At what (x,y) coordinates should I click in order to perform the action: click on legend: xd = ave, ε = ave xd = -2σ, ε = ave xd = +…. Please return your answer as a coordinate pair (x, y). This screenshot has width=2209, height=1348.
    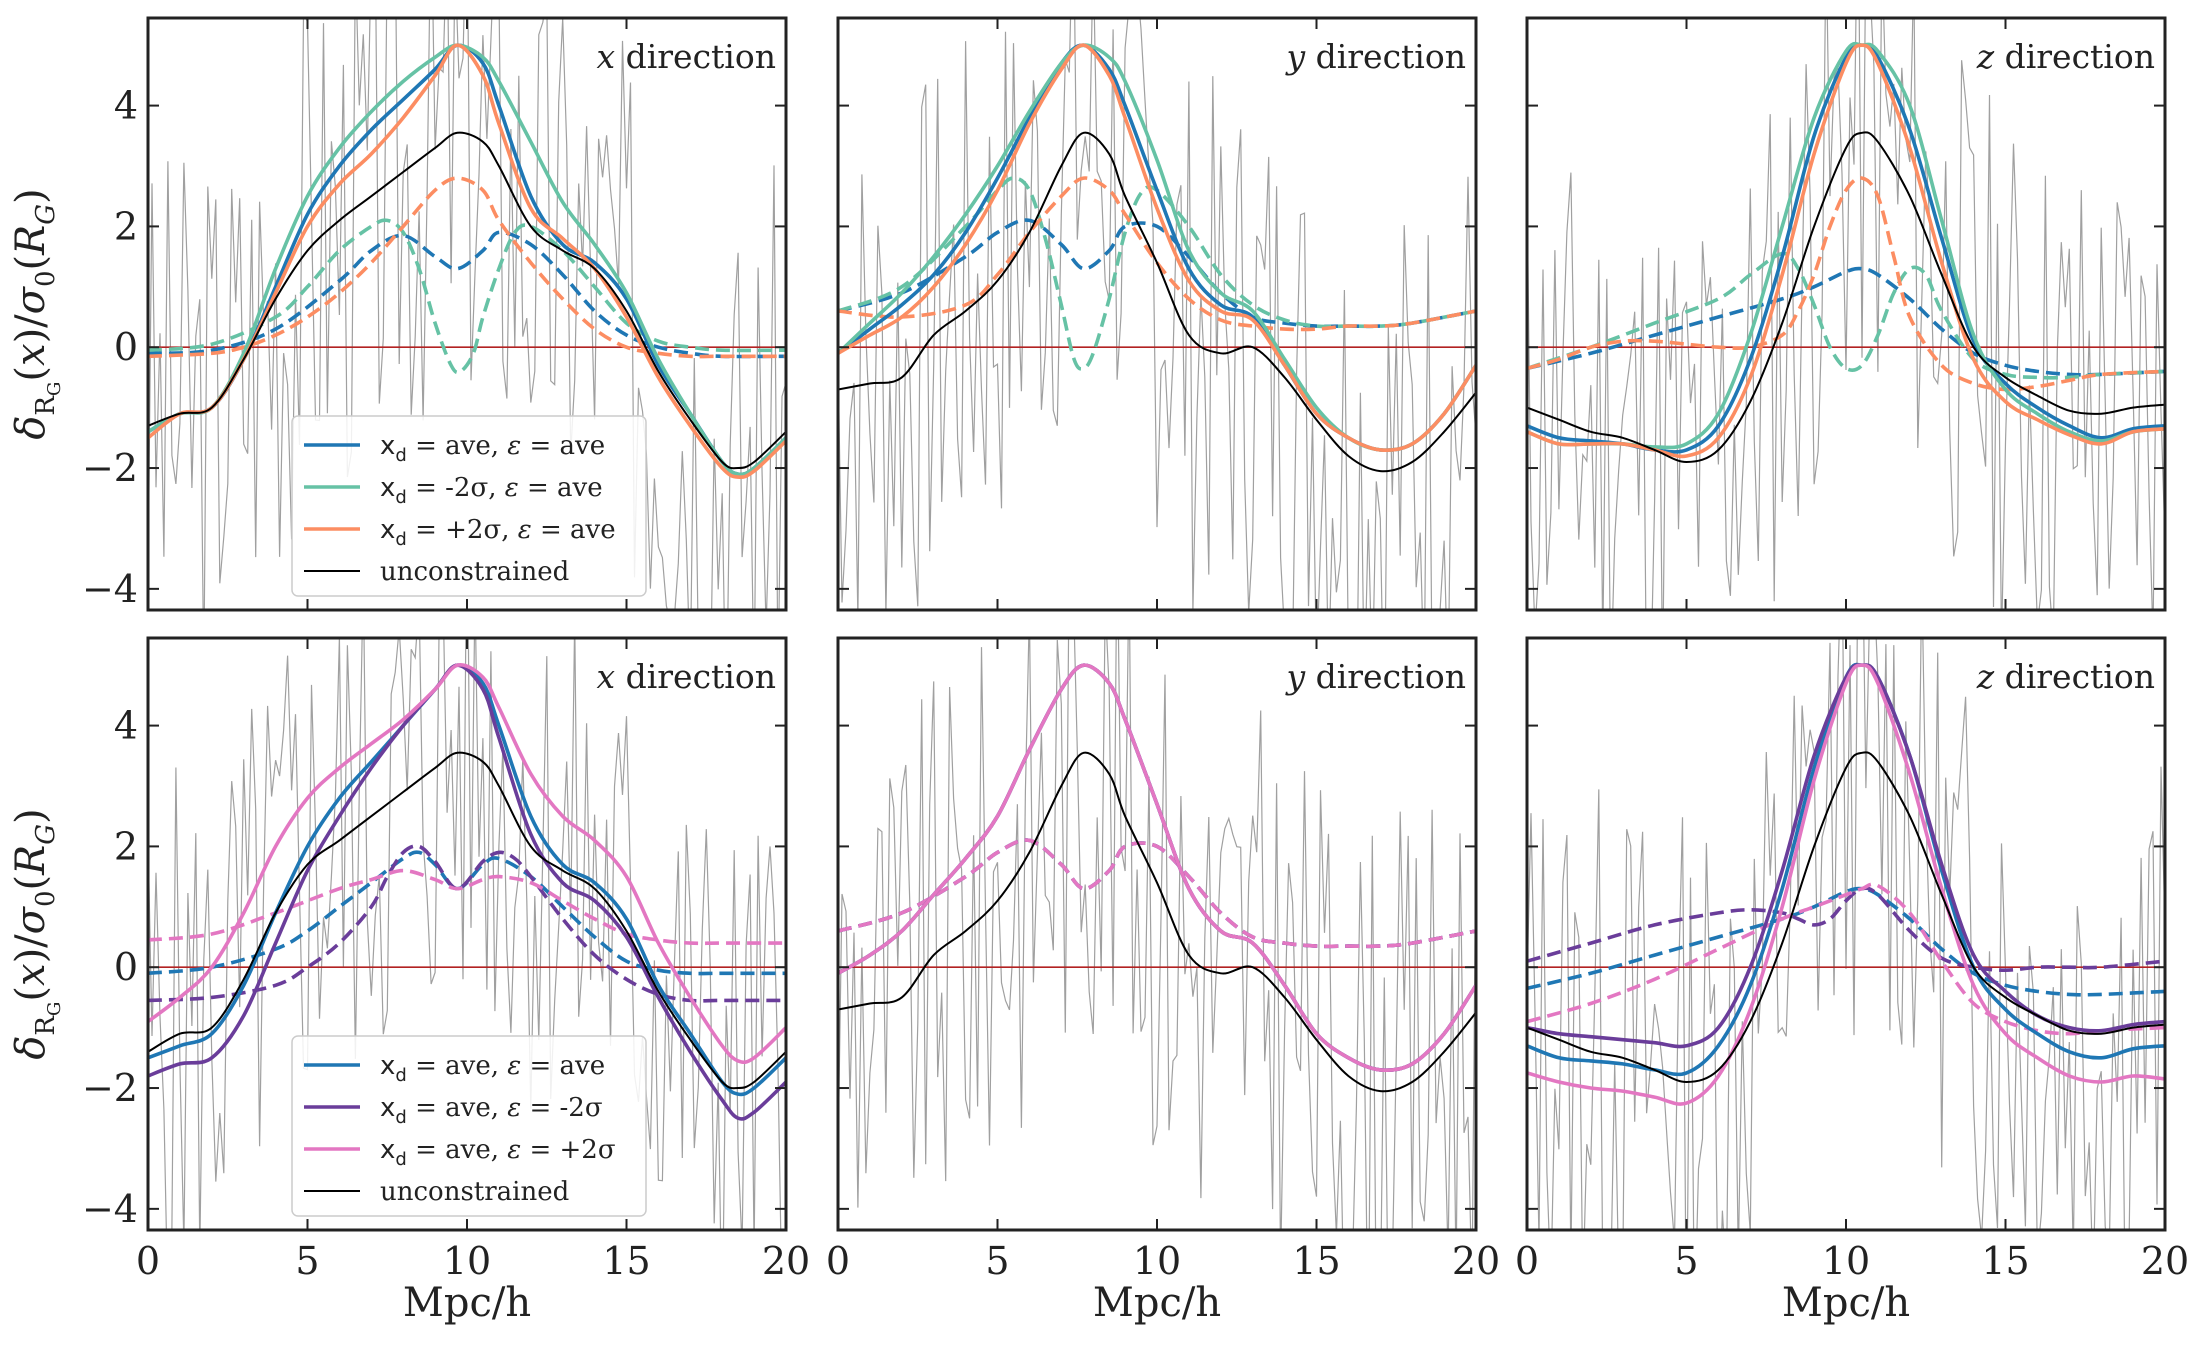
    Looking at the image, I should click on (469, 506).